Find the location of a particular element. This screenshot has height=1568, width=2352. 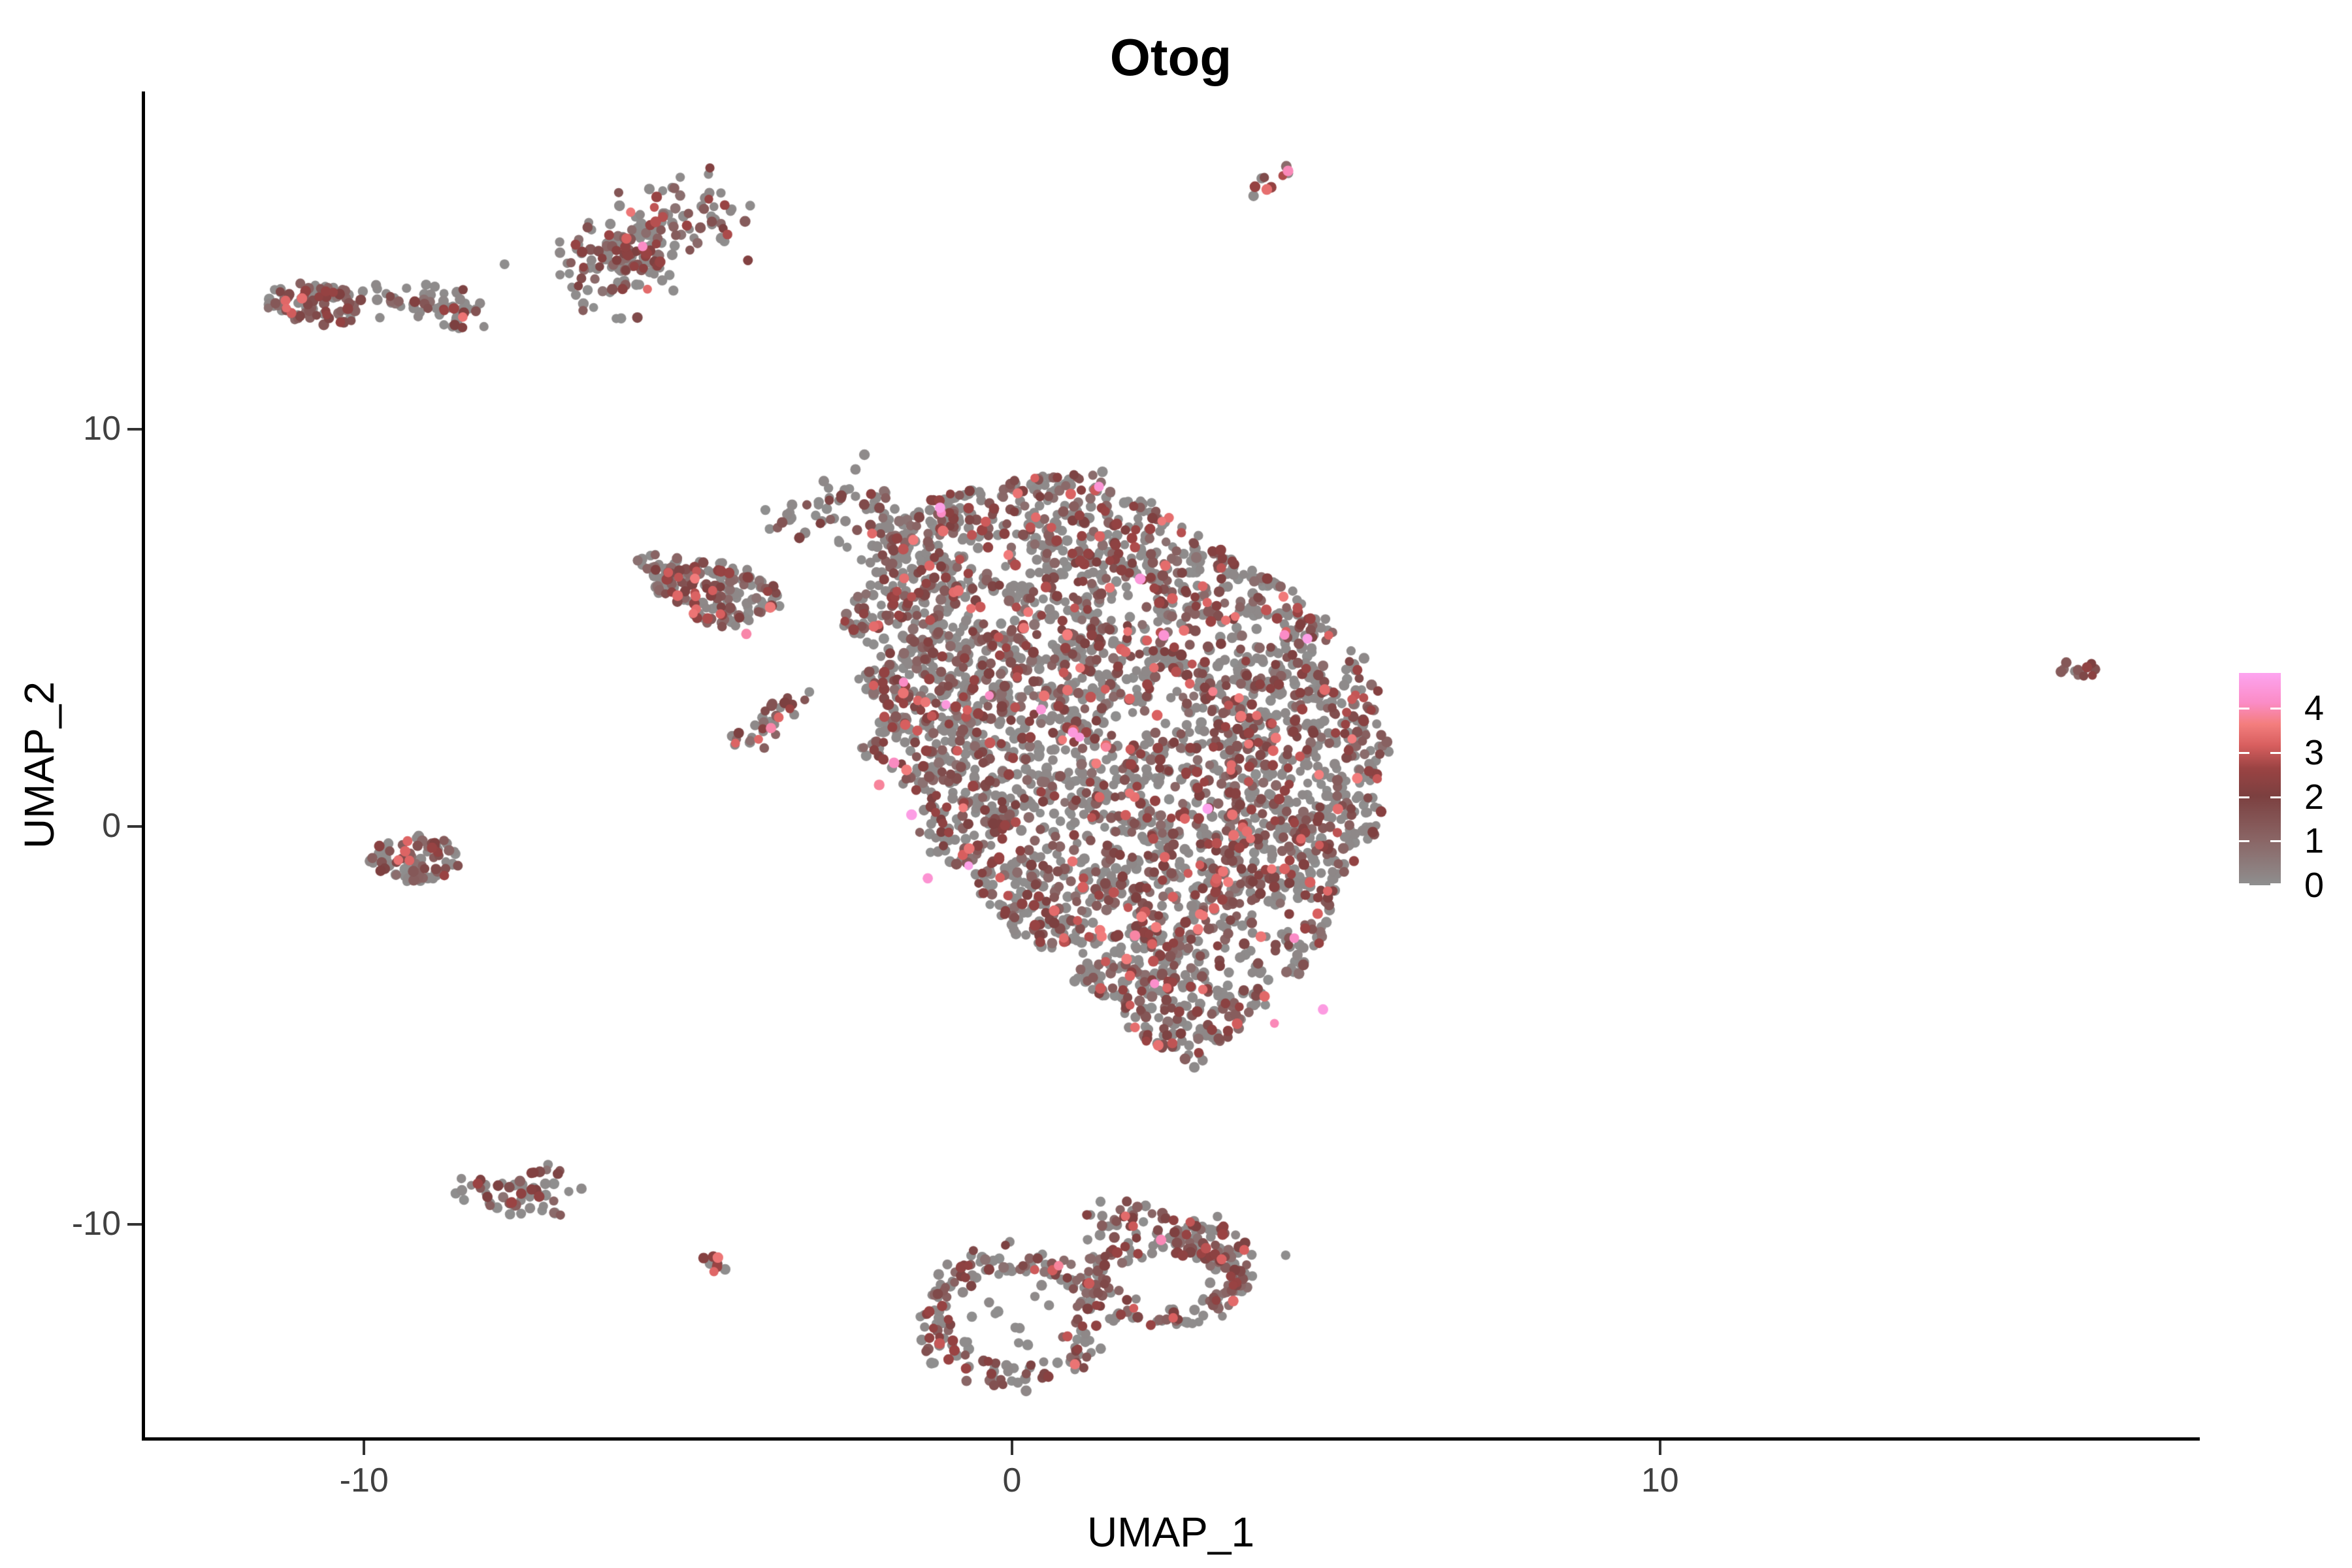

x-tick-label: 0 is located at coordinates (1012, 1480).